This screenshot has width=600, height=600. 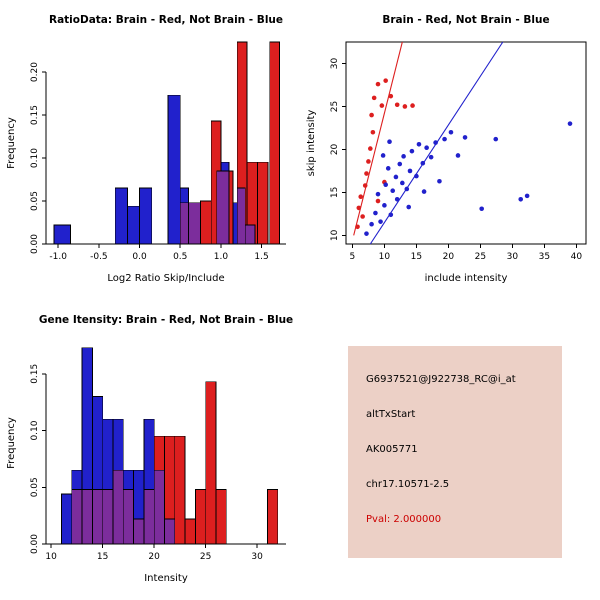 What do you see at coordinates (404, 519) in the screenshot?
I see `info-line-pval: Pval: 2.000000` at bounding box center [404, 519].